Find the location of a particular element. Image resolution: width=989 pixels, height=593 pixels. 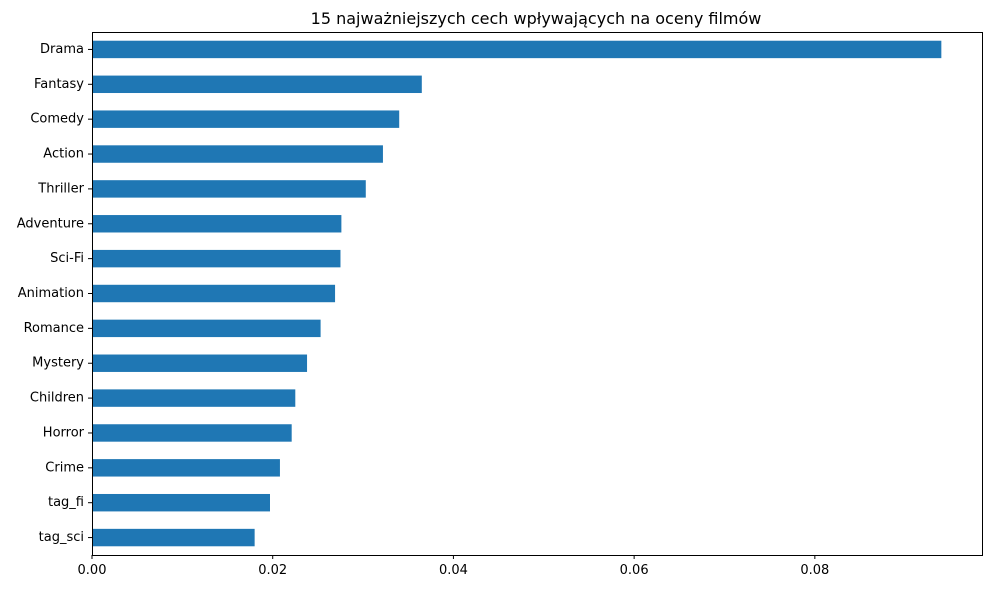

bar-children is located at coordinates (194, 398).